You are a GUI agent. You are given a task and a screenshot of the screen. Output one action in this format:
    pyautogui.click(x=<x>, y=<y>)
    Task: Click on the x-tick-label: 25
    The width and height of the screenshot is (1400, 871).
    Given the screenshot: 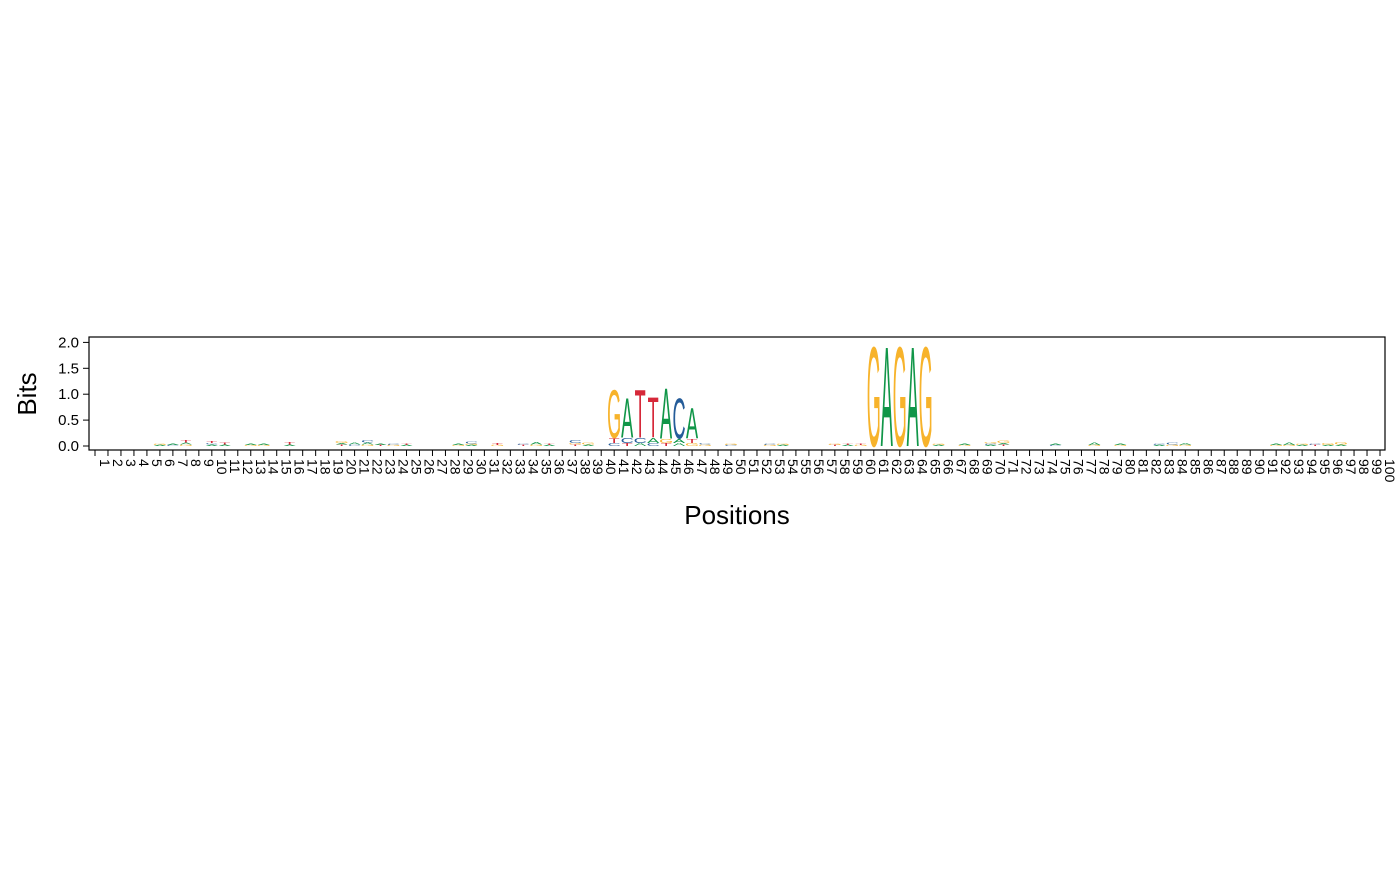 What is the action you would take?
    pyautogui.click(x=417, y=467)
    